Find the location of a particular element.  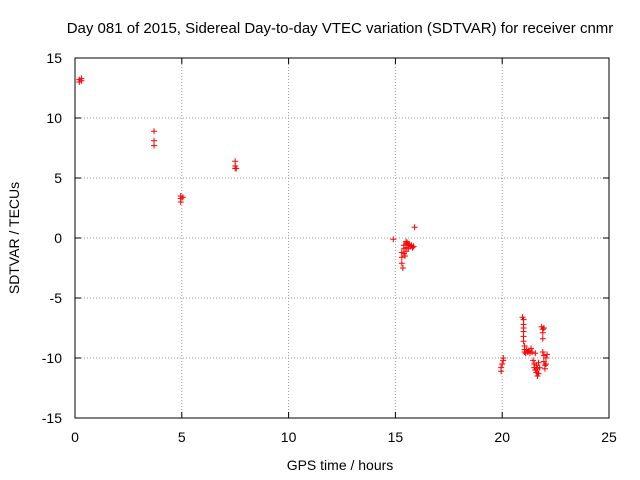

x-tick-label: 5 is located at coordinates (182, 437).